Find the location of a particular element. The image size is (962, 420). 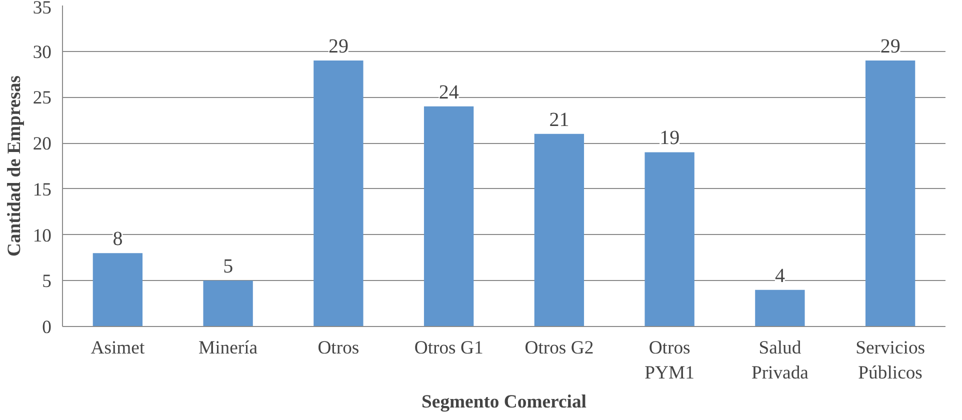

y-axis-title: Cantidad de Empresas is located at coordinates (14, 166).